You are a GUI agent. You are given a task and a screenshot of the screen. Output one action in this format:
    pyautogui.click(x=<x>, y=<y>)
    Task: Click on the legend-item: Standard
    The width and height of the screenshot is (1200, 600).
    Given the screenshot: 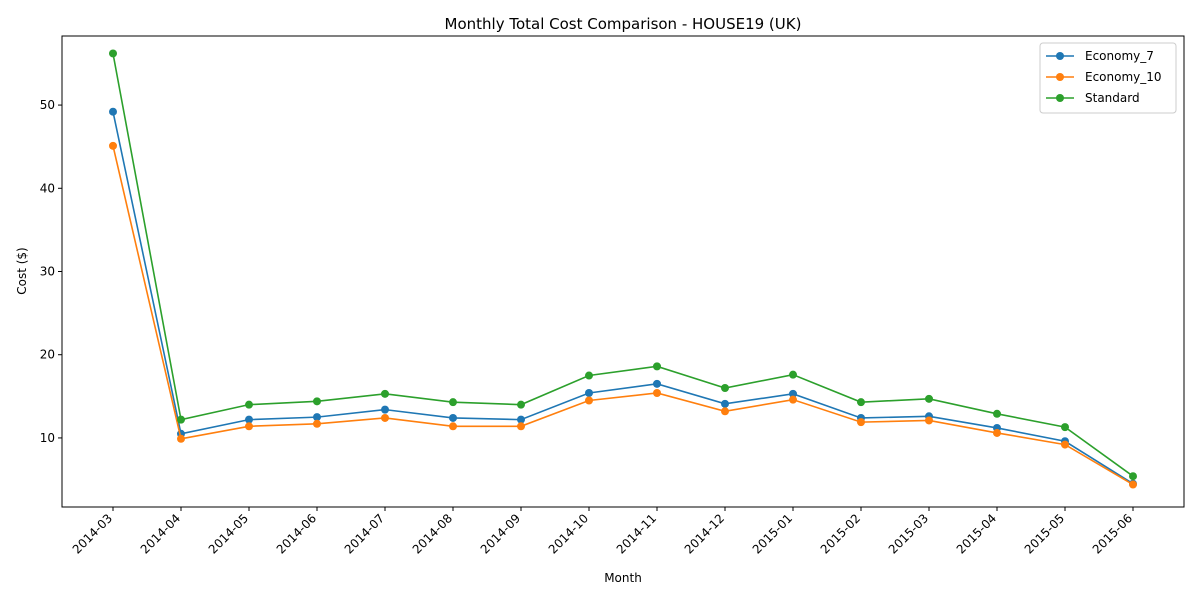 What is the action you would take?
    pyautogui.click(x=1093, y=98)
    